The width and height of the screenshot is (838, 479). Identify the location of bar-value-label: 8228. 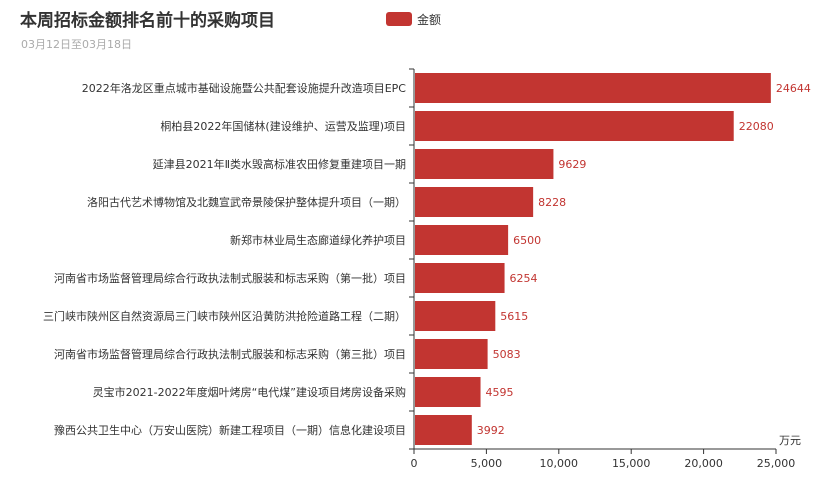
(552, 202).